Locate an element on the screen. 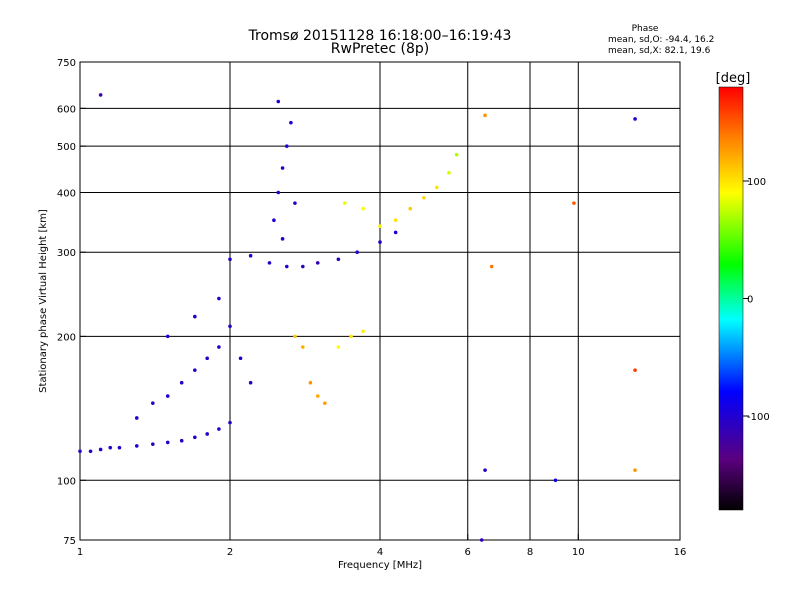  y-axis-label: Stationary phase Virtual Height [km] is located at coordinates (43, 301).